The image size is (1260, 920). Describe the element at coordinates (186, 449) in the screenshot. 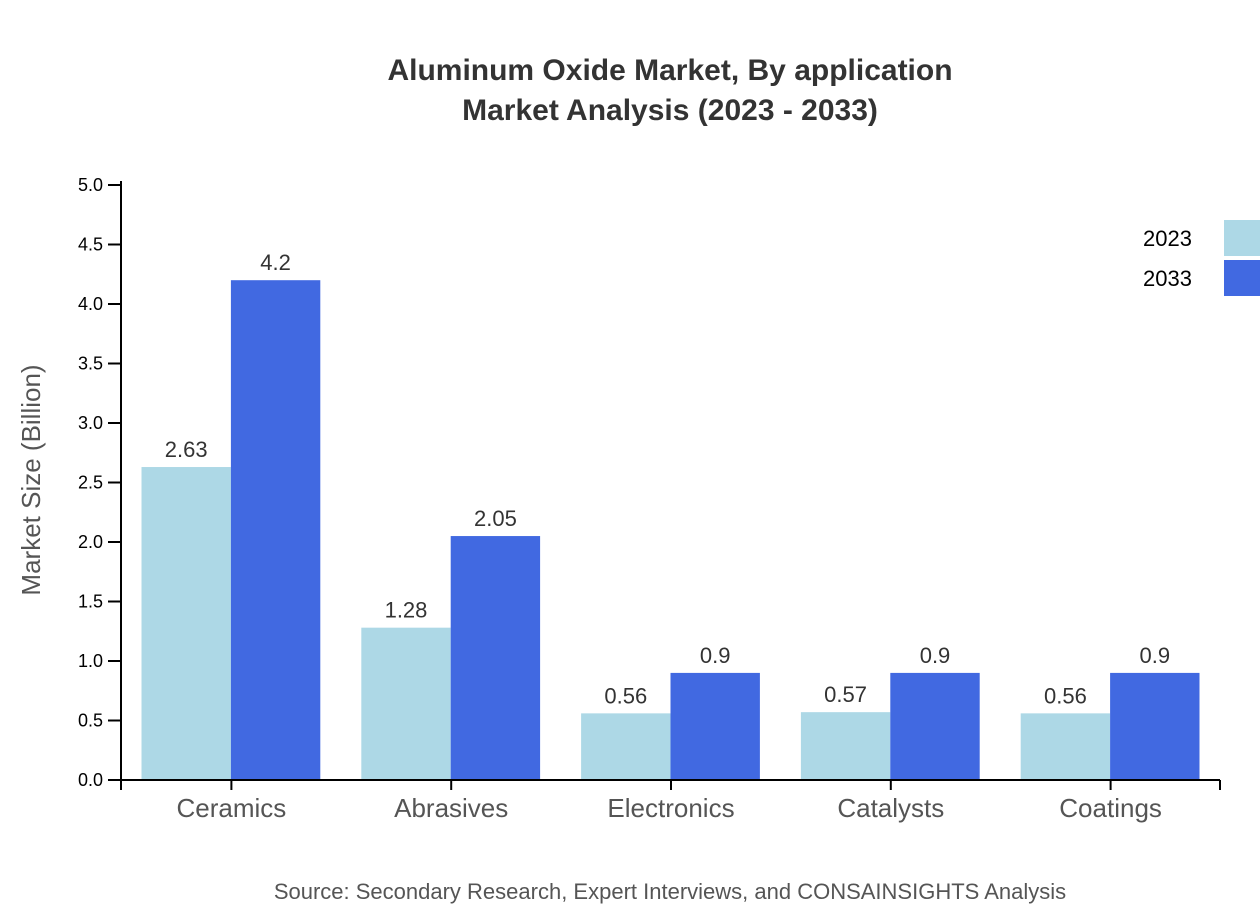

I see `bar-value-label: 2.63` at that location.